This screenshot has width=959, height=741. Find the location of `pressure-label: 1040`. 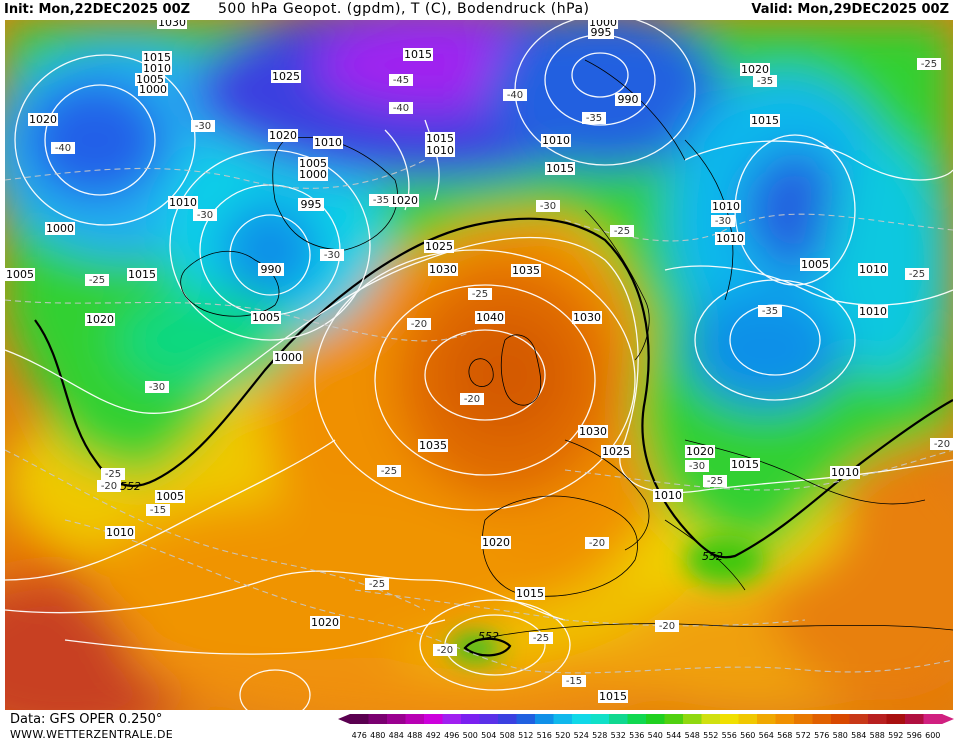

pressure-label: 1040 is located at coordinates (490, 317).